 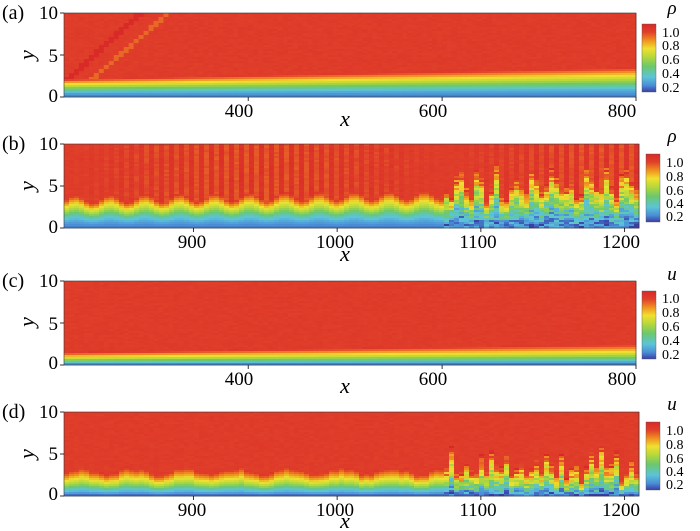 I want to click on colorbar-a: ρ 1.0 0.8 0.6 0.4 0.2, so click(x=660, y=48).